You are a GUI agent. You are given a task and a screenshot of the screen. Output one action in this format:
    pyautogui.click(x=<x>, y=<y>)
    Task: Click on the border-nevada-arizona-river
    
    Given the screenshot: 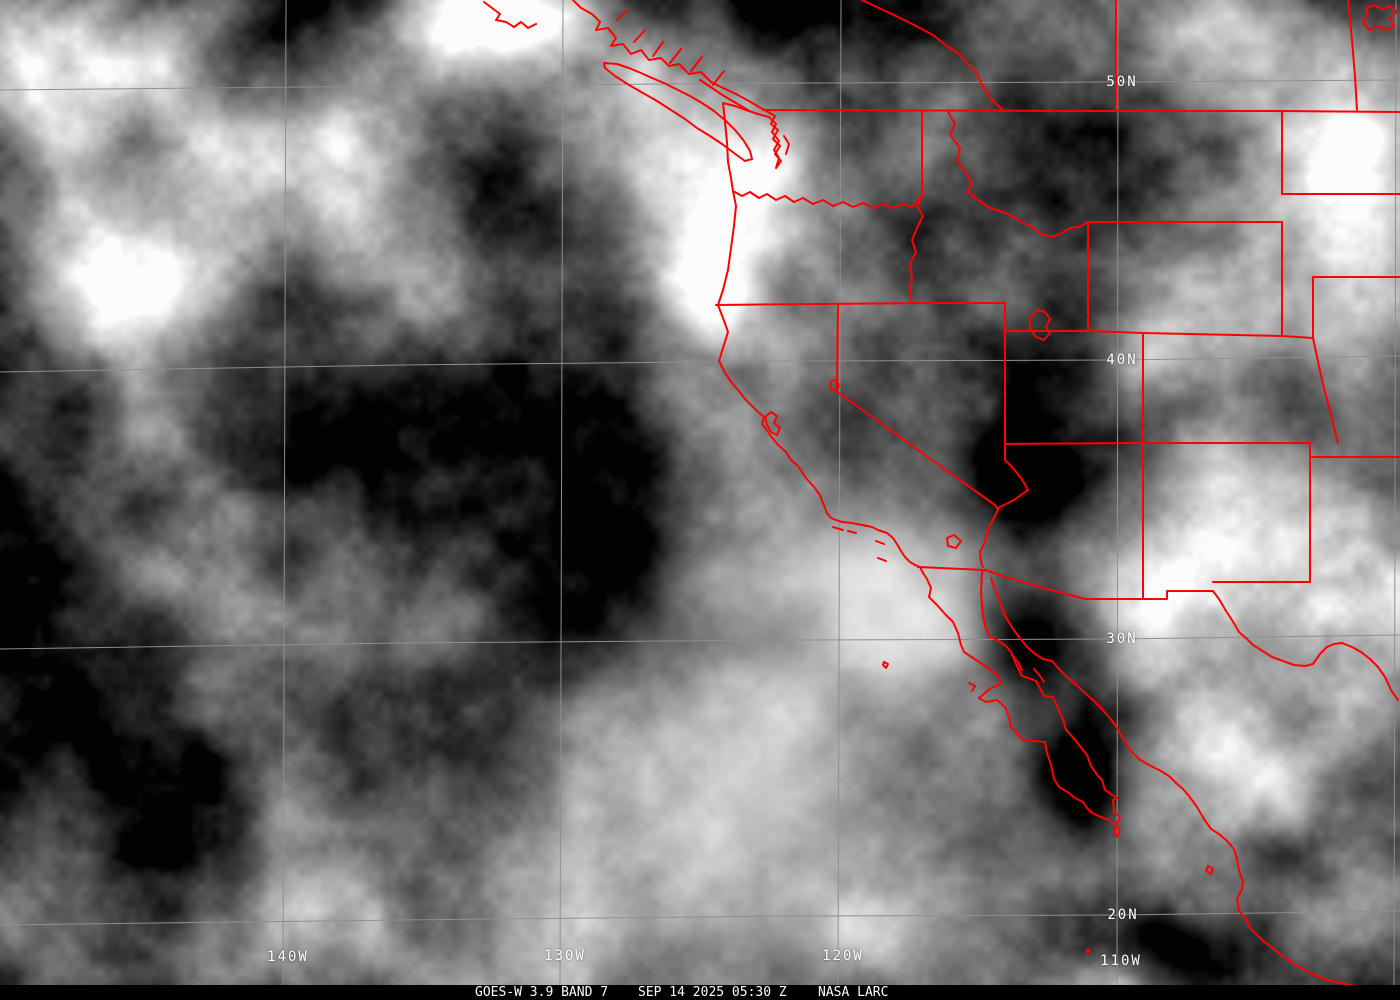 What is the action you would take?
    pyautogui.click(x=1013, y=476)
    